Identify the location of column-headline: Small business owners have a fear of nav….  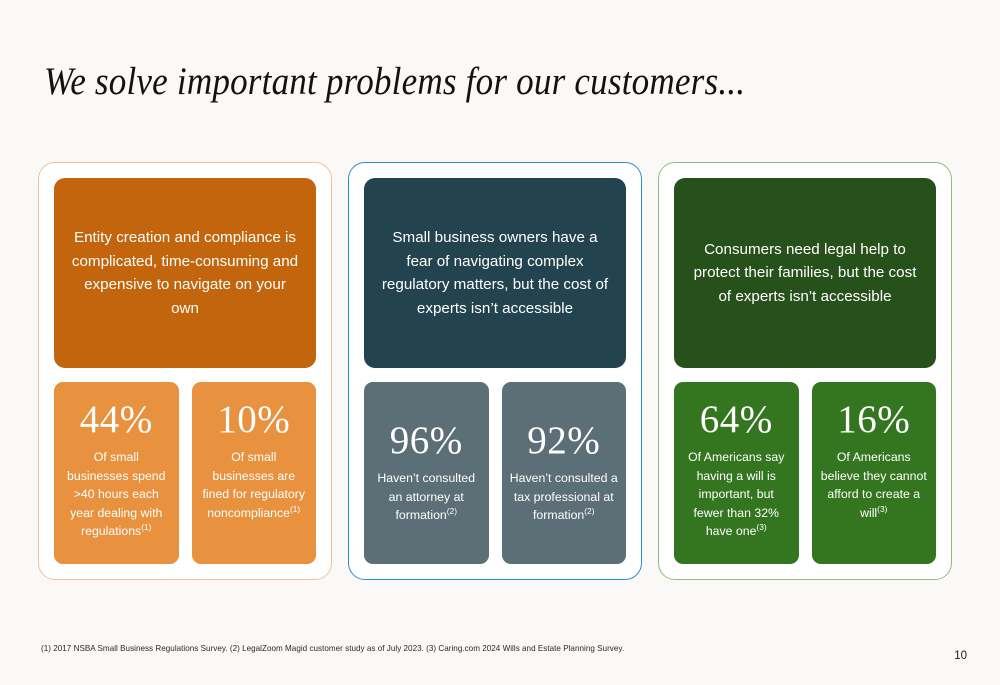
(495, 273).